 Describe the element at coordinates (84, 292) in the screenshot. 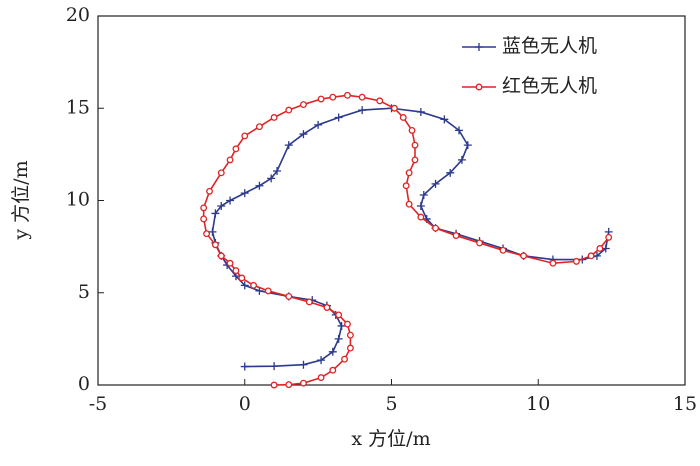

I see `y-tick-label: 5` at that location.